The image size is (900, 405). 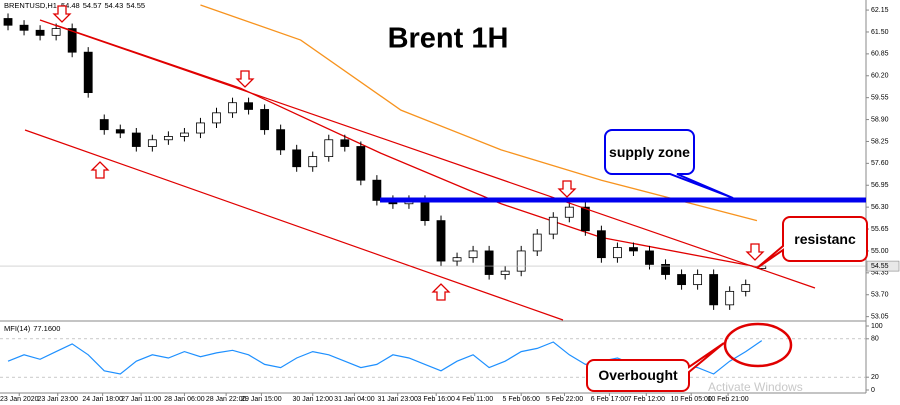 I want to click on resistance-label: resistanc, so click(x=825, y=238).